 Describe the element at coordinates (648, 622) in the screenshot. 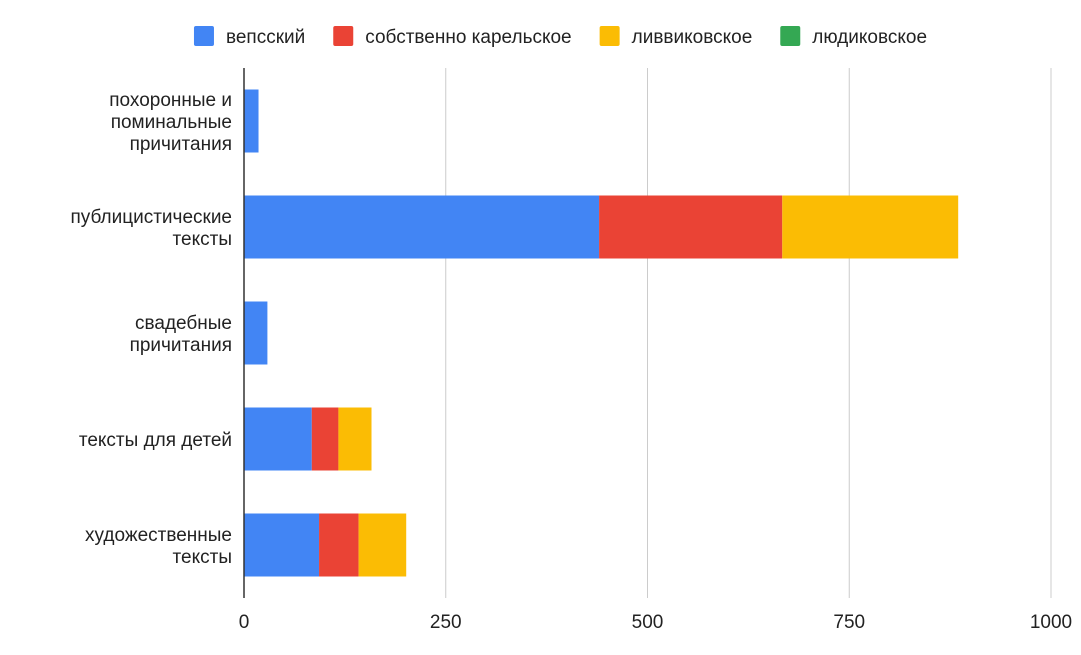

I see `x-tick-label: 500` at that location.